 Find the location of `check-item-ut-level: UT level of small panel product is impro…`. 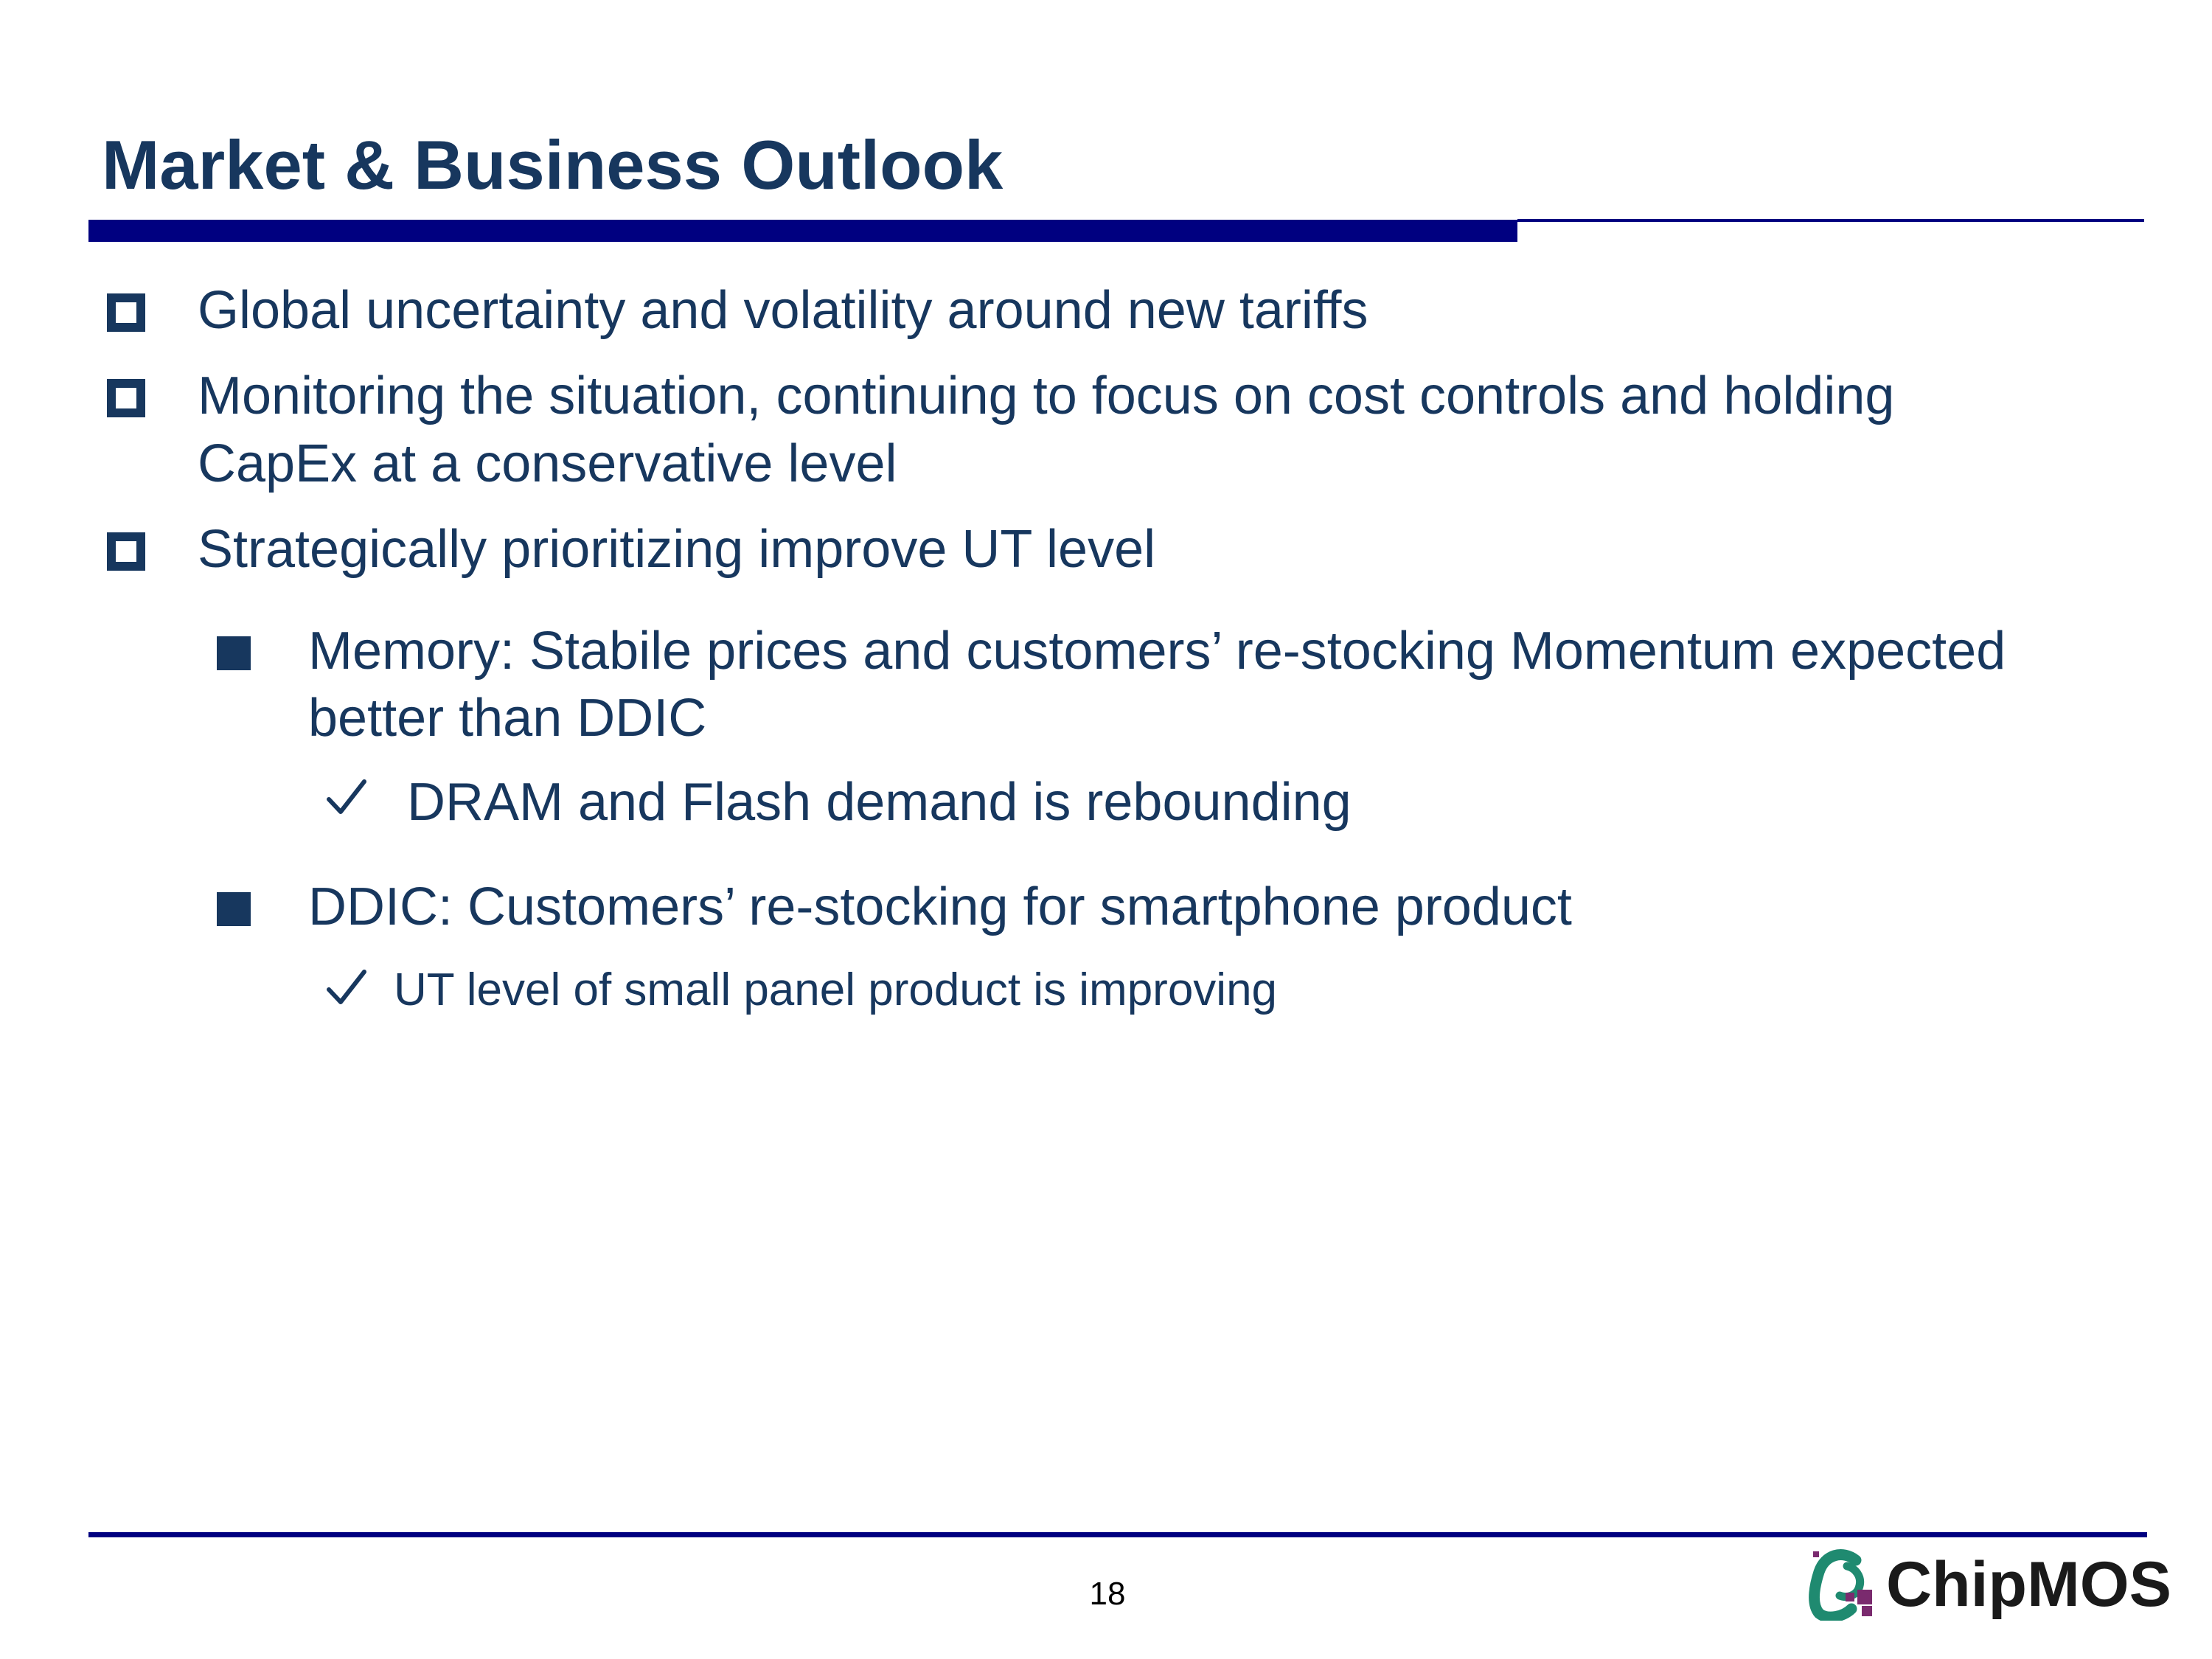

check-item-ut-level: UT level of small panel product is impro… is located at coordinates (836, 989).